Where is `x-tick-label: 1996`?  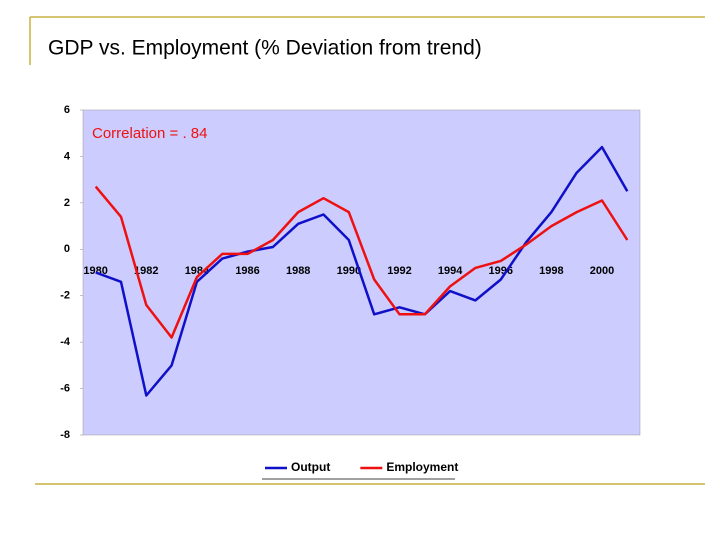 x-tick-label: 1996 is located at coordinates (501, 271).